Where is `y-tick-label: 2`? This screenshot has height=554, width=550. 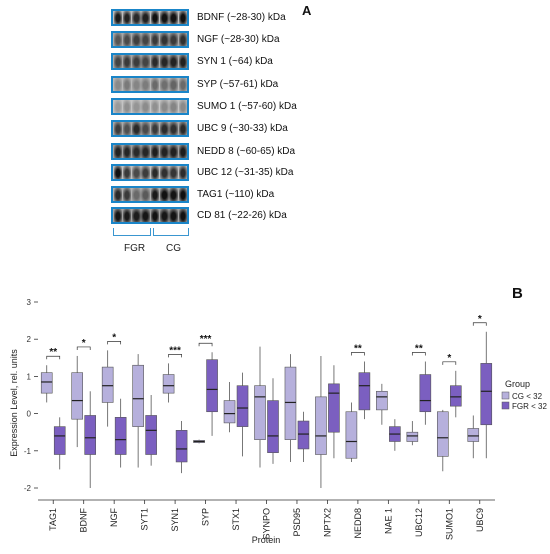 y-tick-label: 2 is located at coordinates (29, 339).